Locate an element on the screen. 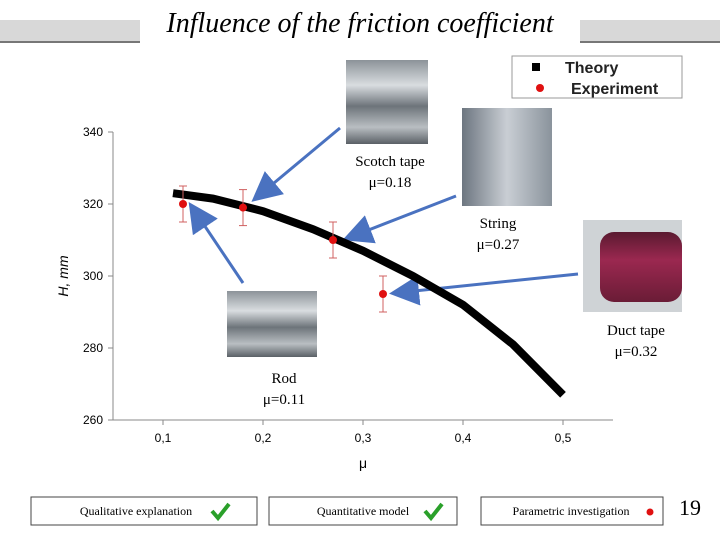  annotation: μ=0.27 is located at coordinates (498, 245).